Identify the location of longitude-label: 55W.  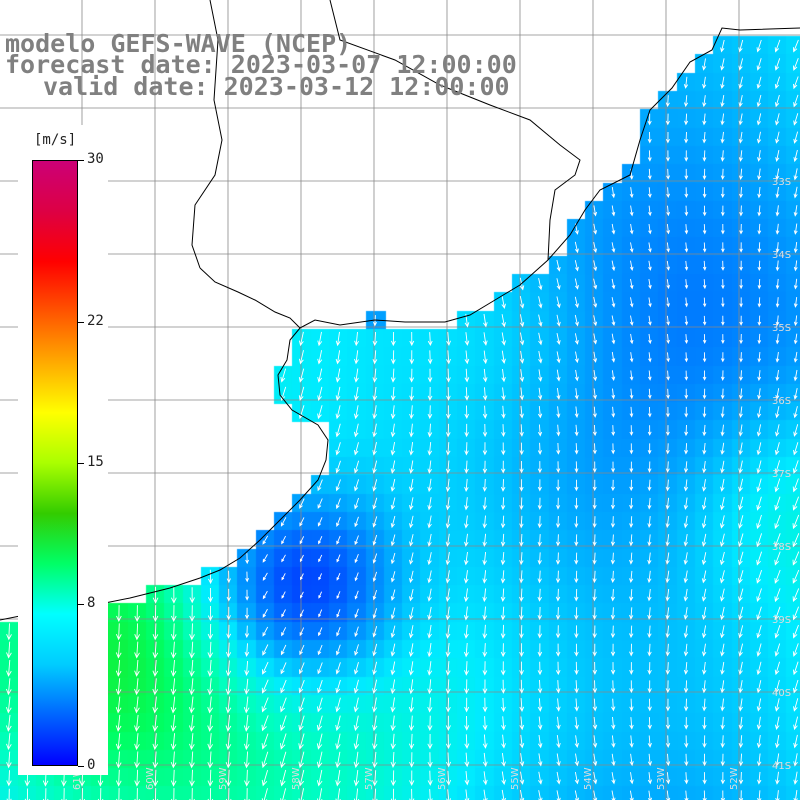
(515, 778).